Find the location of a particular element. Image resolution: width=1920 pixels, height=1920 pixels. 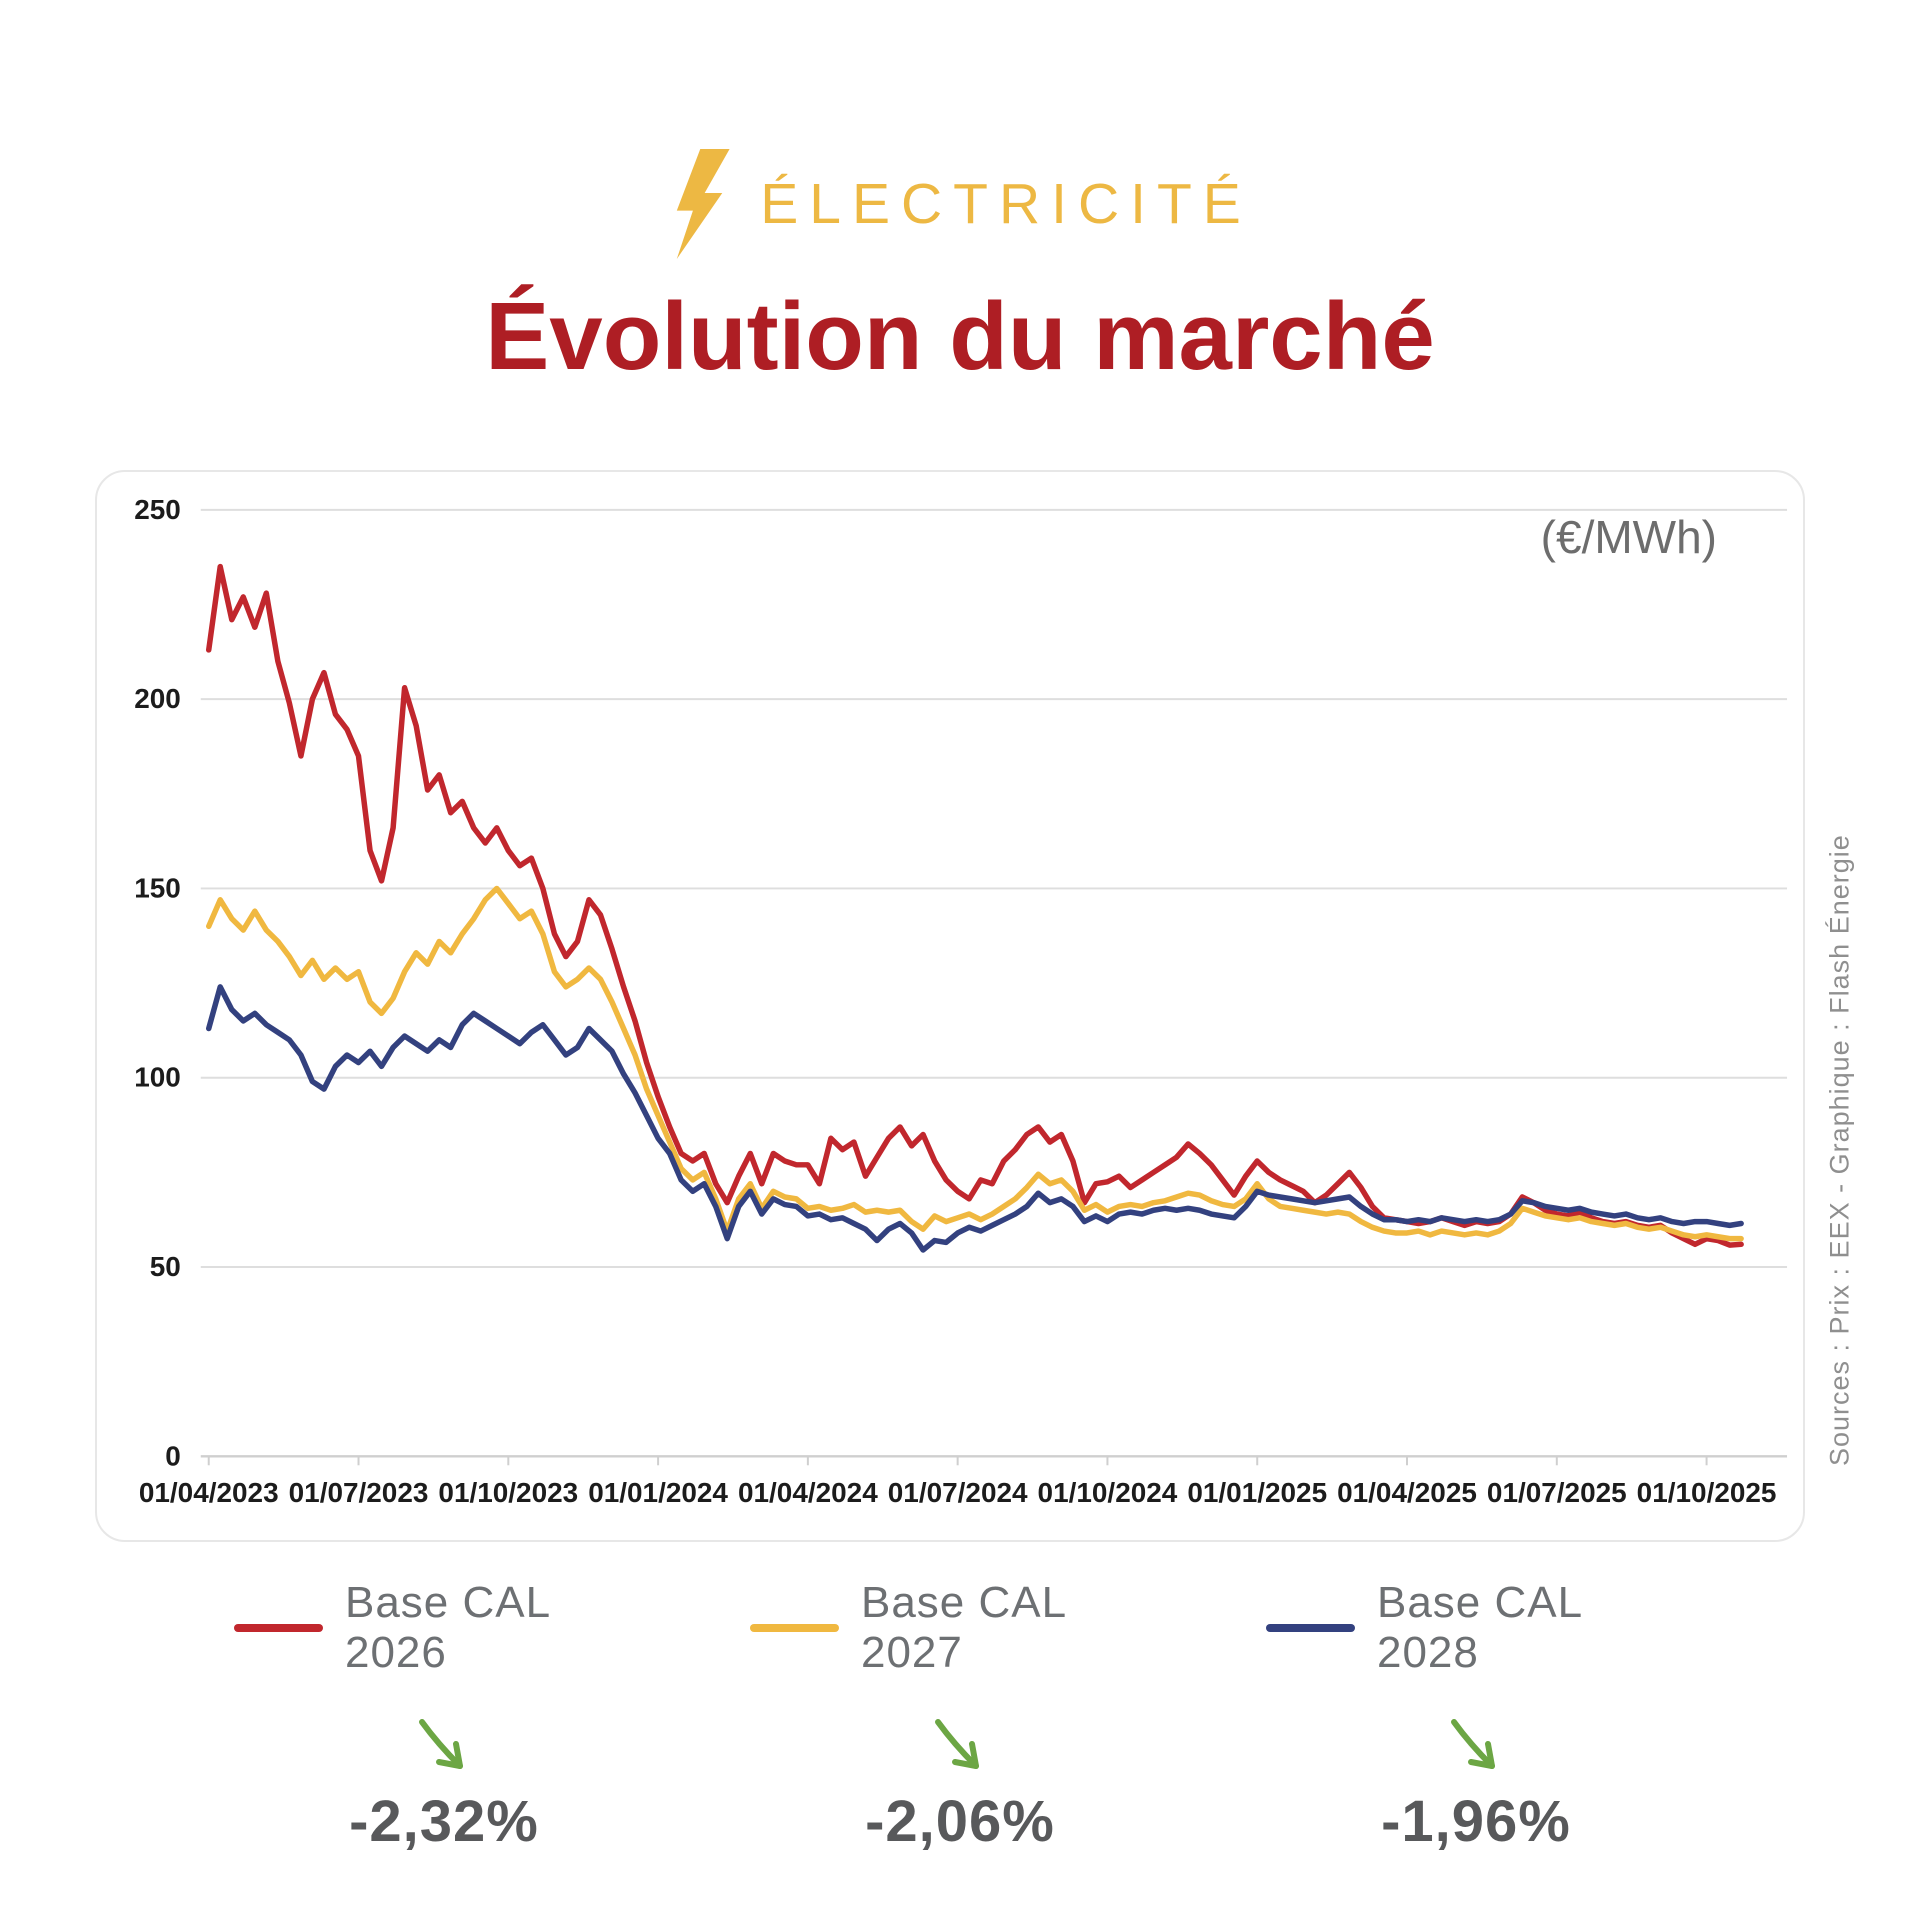

series-label: Base CAL 2026 is located at coordinates (447, 1627).